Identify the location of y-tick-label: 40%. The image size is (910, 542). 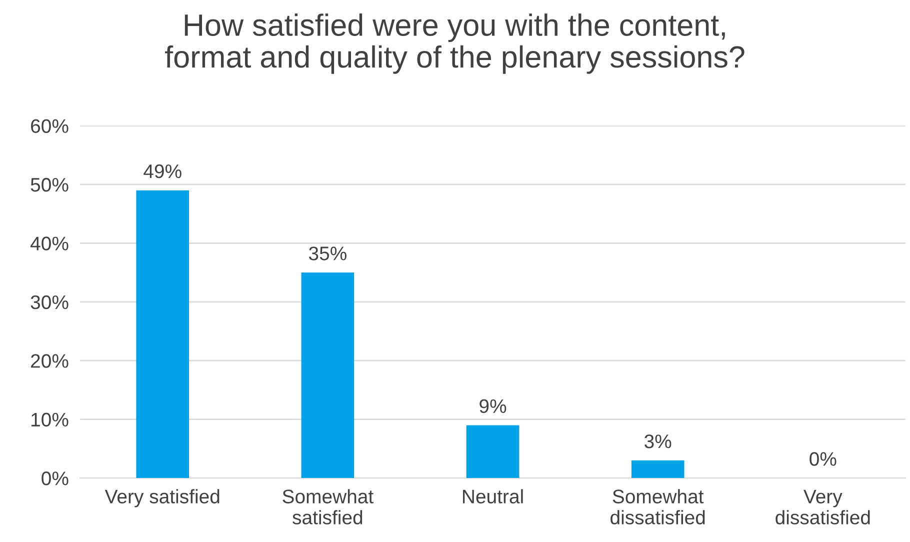
(49, 243).